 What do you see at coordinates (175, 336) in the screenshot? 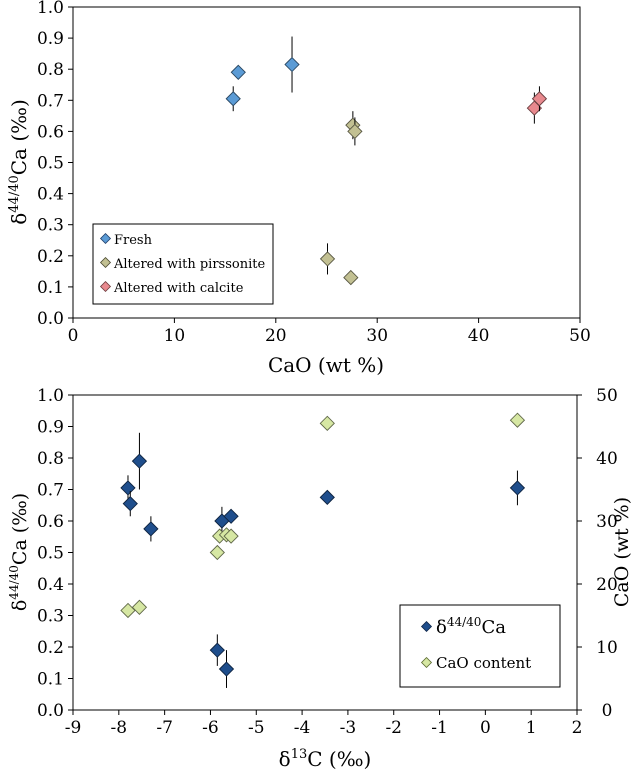
I see `x-tick-label: 10` at bounding box center [175, 336].